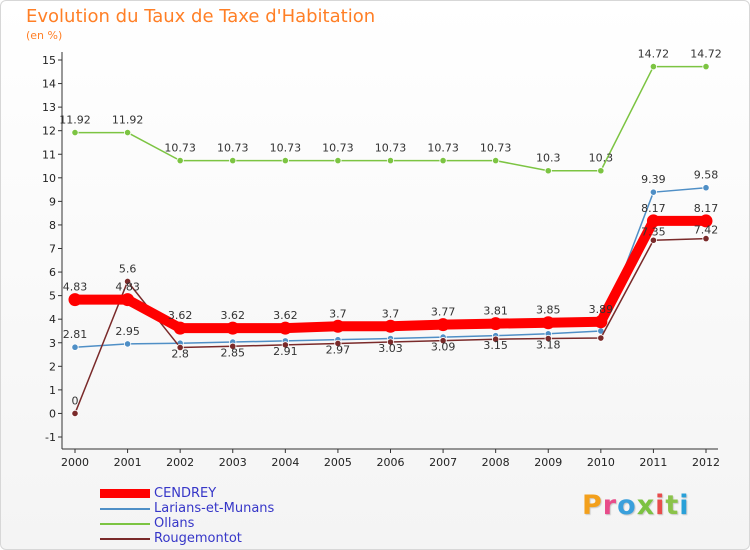  What do you see at coordinates (338, 462) in the screenshot?
I see `x-tick-label: 2005` at bounding box center [338, 462].